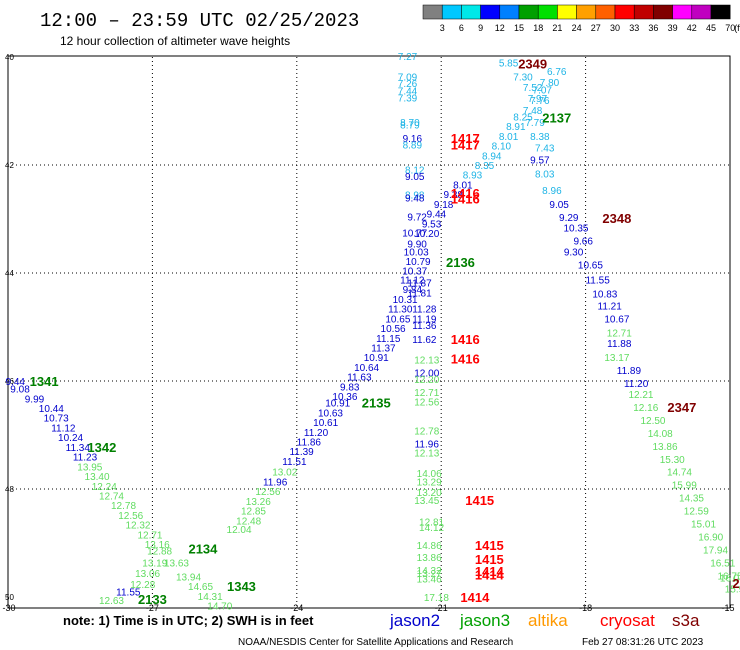 This screenshot has height=650, width=740. Describe the element at coordinates (199, 21) in the screenshot. I see `map-title: 12:00 – 23:59 UTC 02/25/2023` at that location.